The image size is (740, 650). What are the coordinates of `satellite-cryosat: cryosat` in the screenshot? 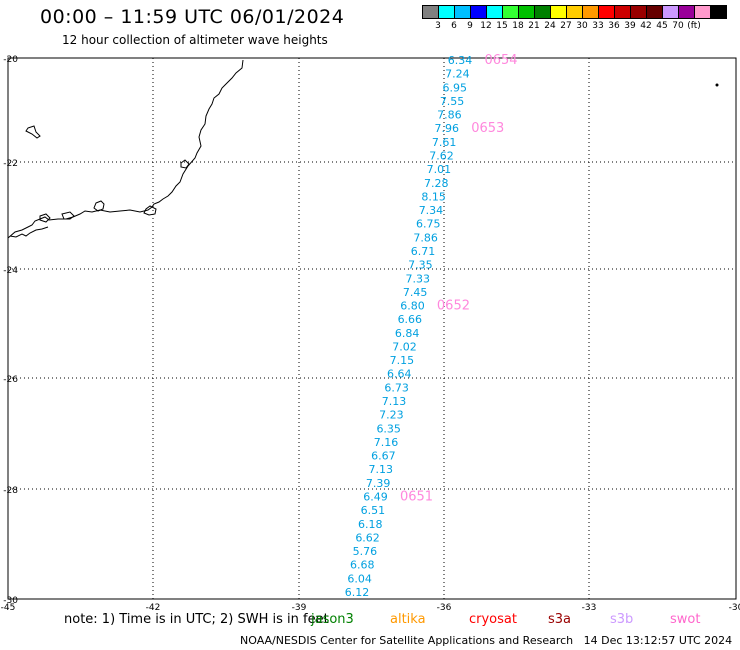 It's located at (493, 619).